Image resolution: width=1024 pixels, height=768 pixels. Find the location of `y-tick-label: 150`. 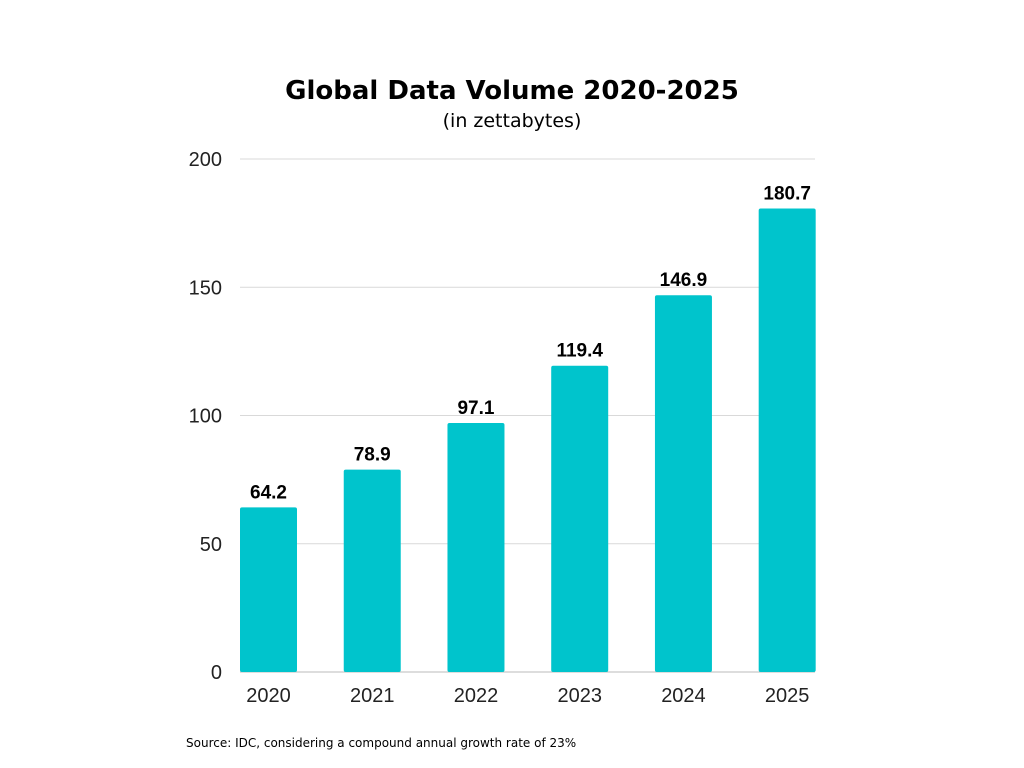

y-tick-label: 150 is located at coordinates (205, 288).